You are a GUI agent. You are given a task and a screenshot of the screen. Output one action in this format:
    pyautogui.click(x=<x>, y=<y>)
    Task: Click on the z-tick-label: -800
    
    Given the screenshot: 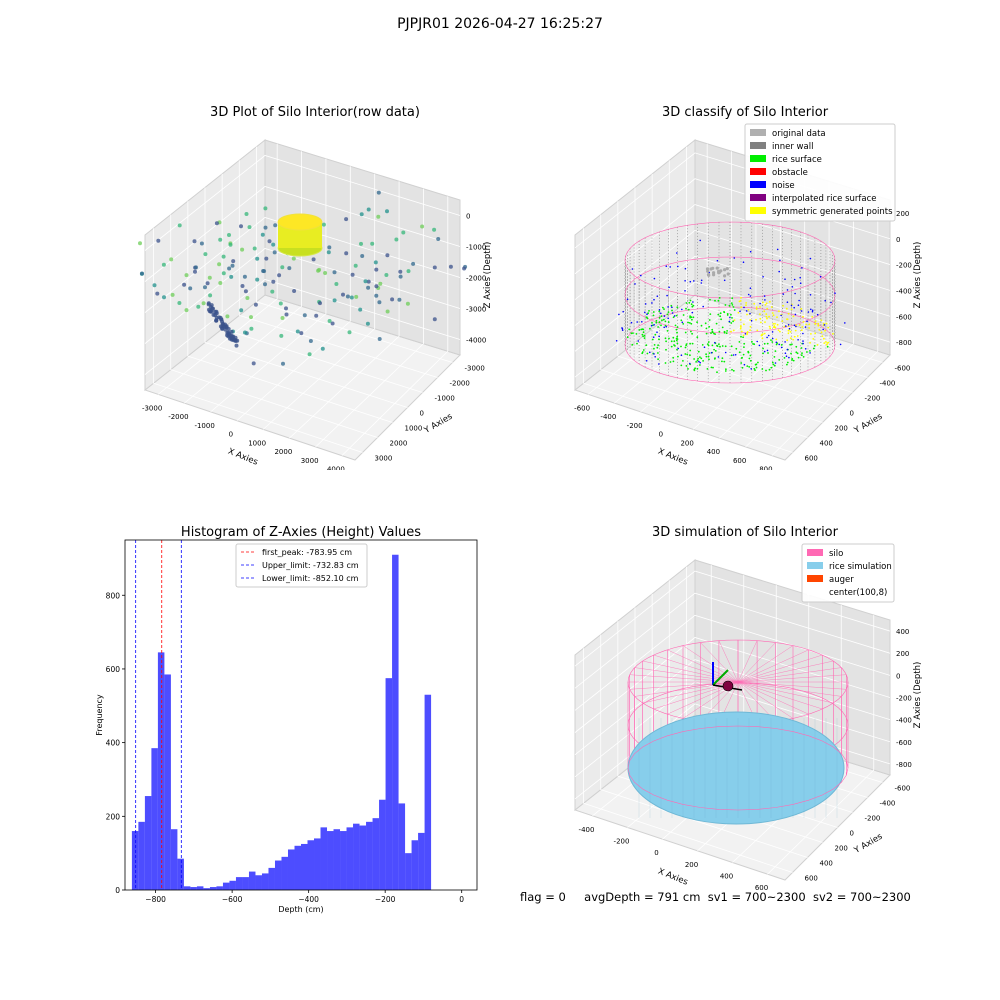 What is the action you would take?
    pyautogui.click(x=904, y=765)
    